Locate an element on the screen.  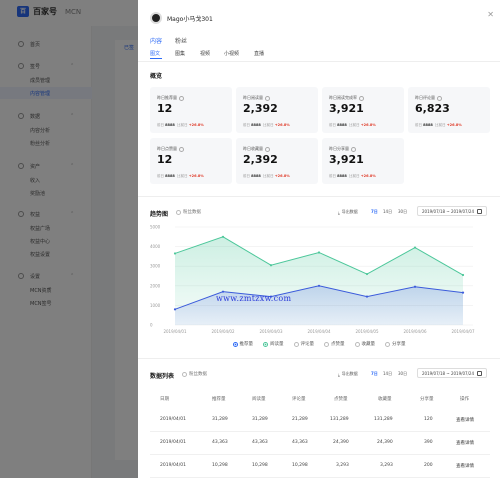
stat-card-completion: 昨日阅读完成率 3,921 前日 8888 比前日 +26.8% is located at coordinates (363, 110).